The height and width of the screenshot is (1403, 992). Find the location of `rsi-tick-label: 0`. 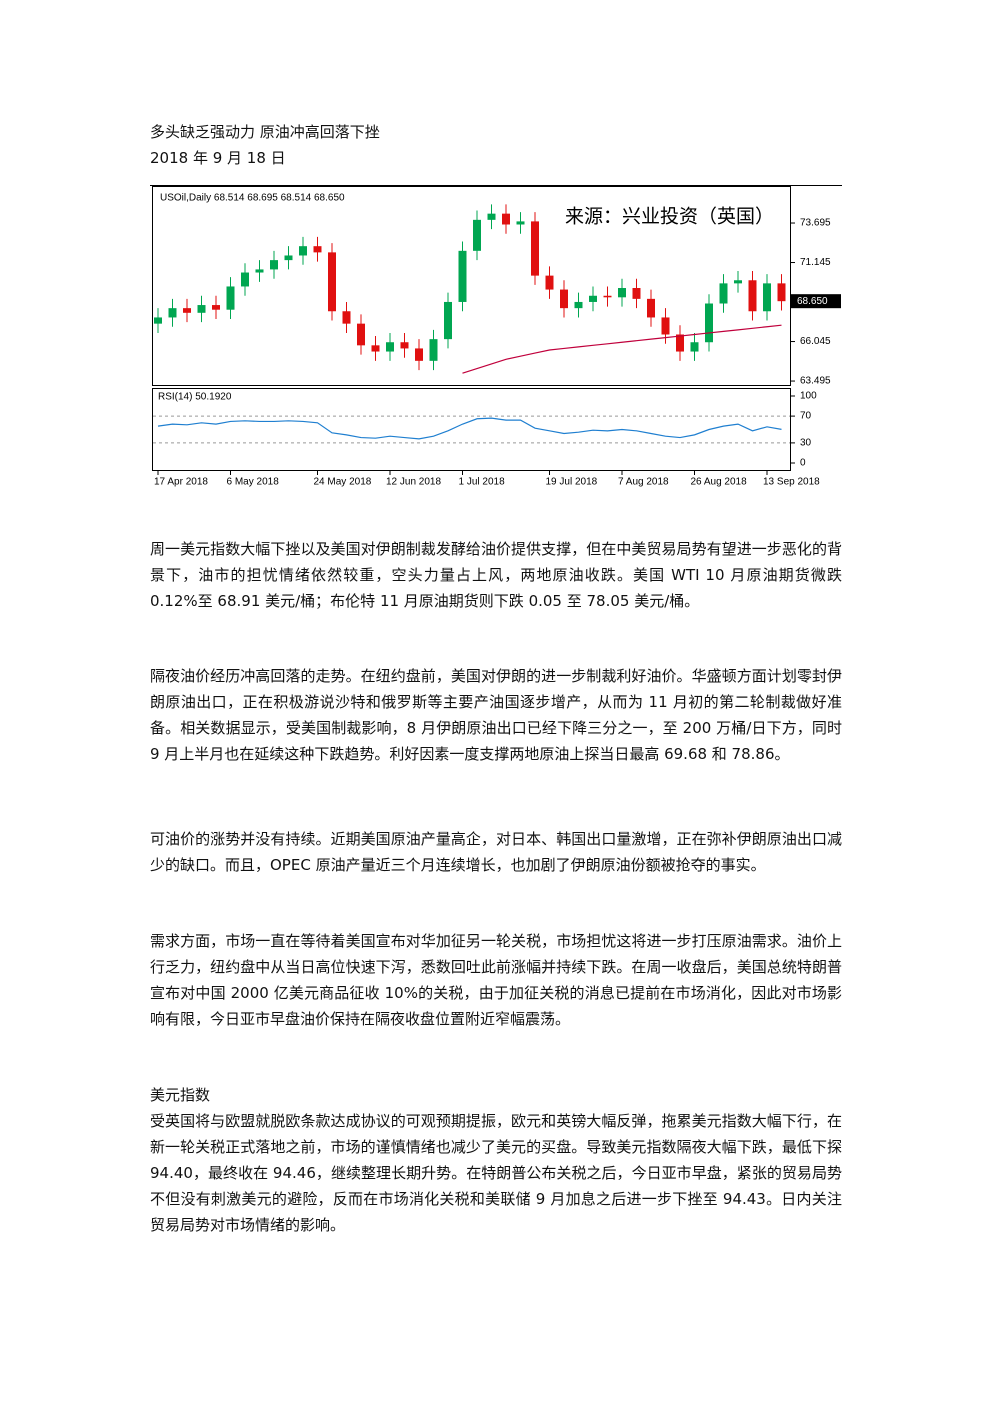

rsi-tick-label: 0 is located at coordinates (803, 463).